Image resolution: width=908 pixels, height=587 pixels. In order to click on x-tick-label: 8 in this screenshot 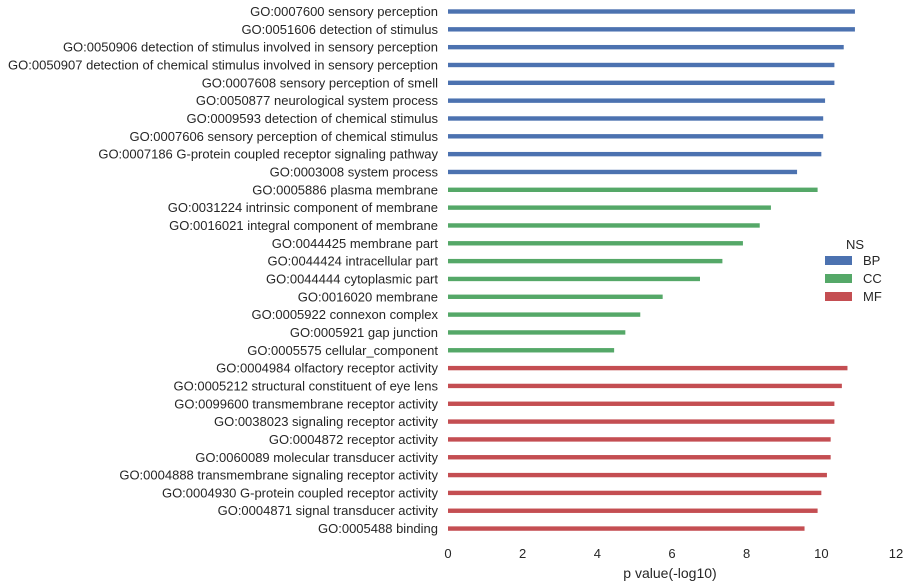, I will do `click(746, 553)`.